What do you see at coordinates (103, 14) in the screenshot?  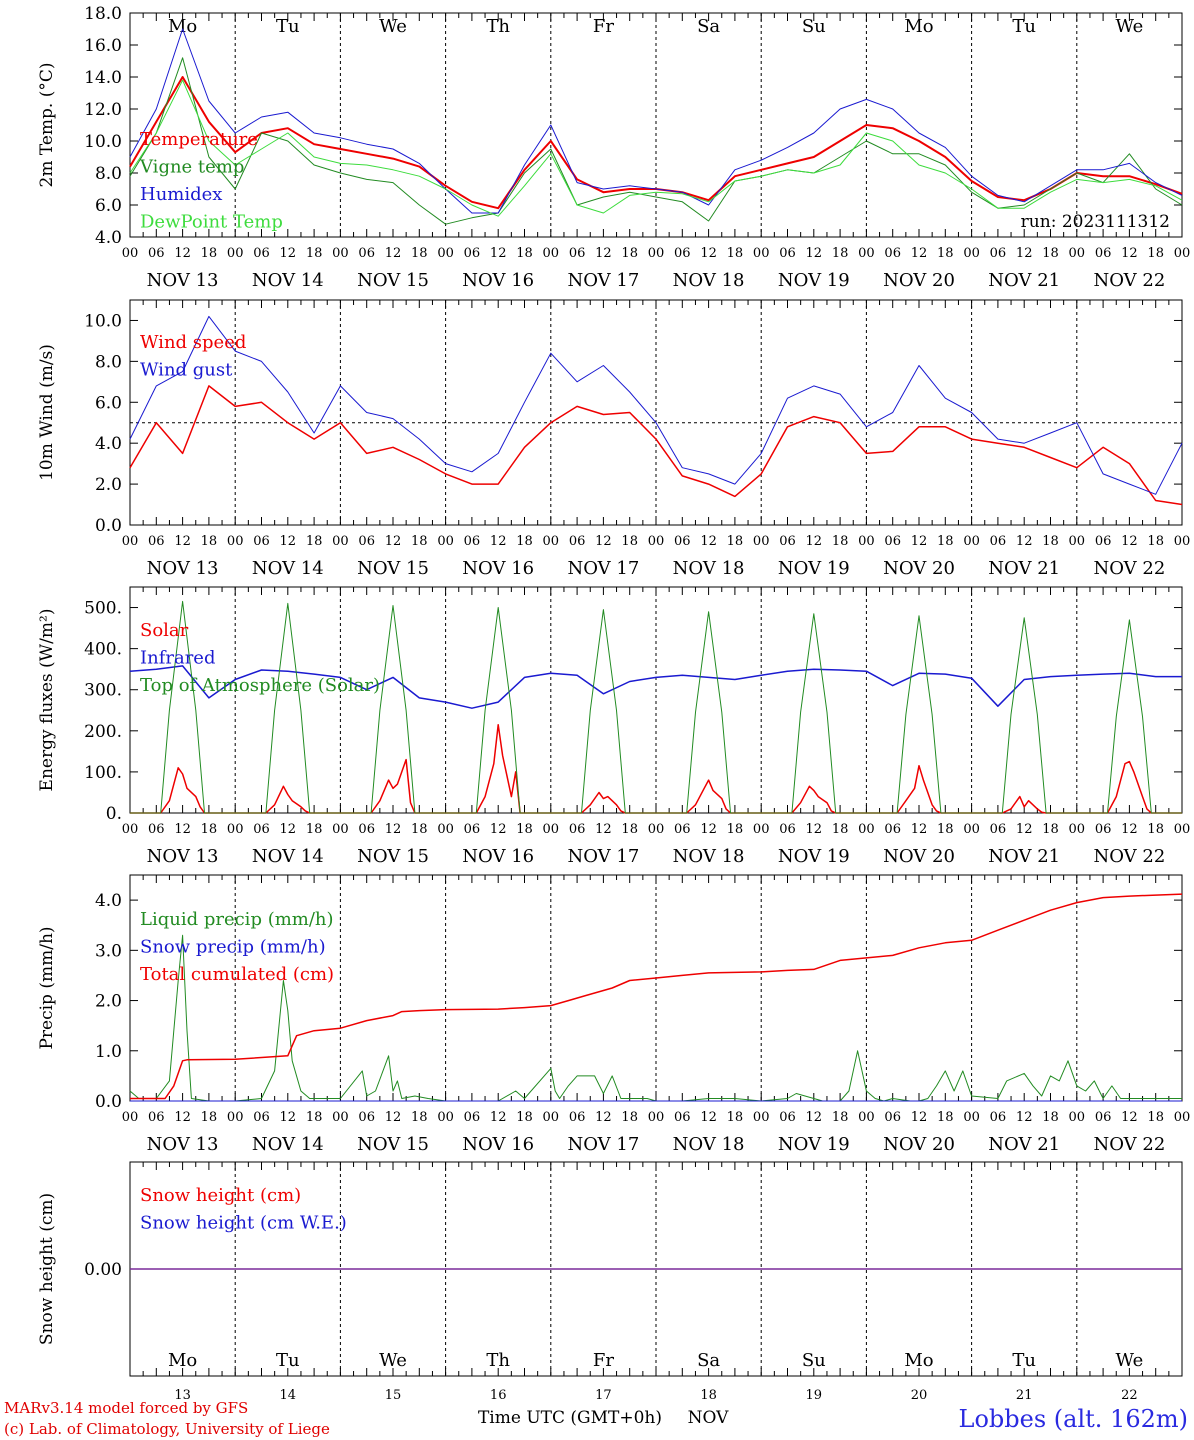 I see `y-tick-label: 18.0` at bounding box center [103, 14].